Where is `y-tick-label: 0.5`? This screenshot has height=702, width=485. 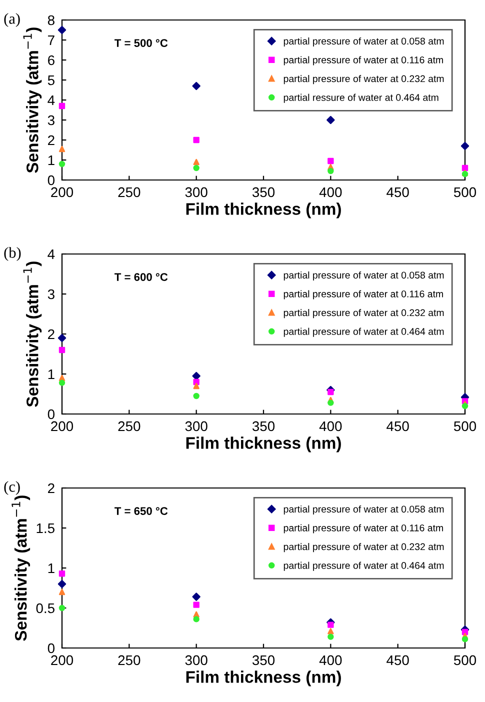
y-tick-label: 0.5 is located at coordinates (45, 608).